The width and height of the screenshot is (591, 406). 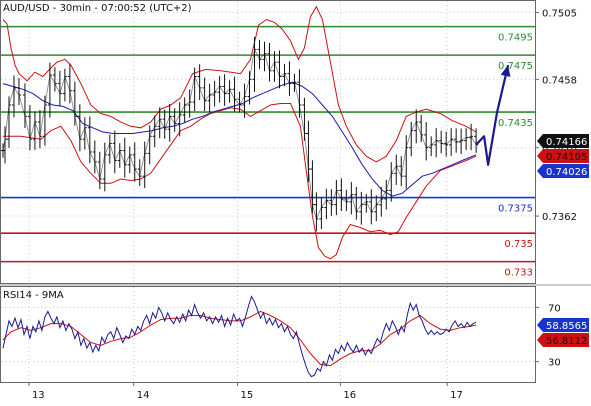 I want to click on rsi-ma-badge-label: 56.8112, so click(x=566, y=341).